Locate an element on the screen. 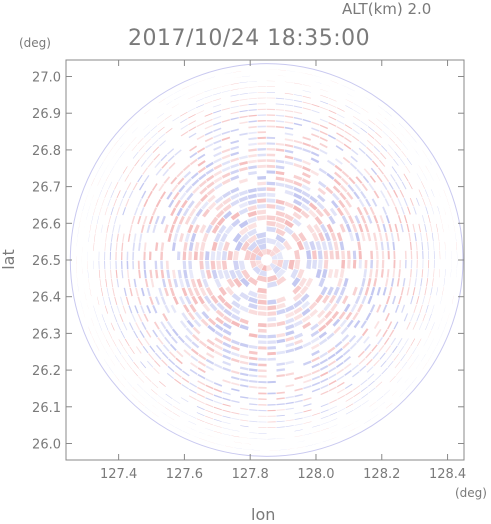  x-tick-label: 128.0 is located at coordinates (315, 474).